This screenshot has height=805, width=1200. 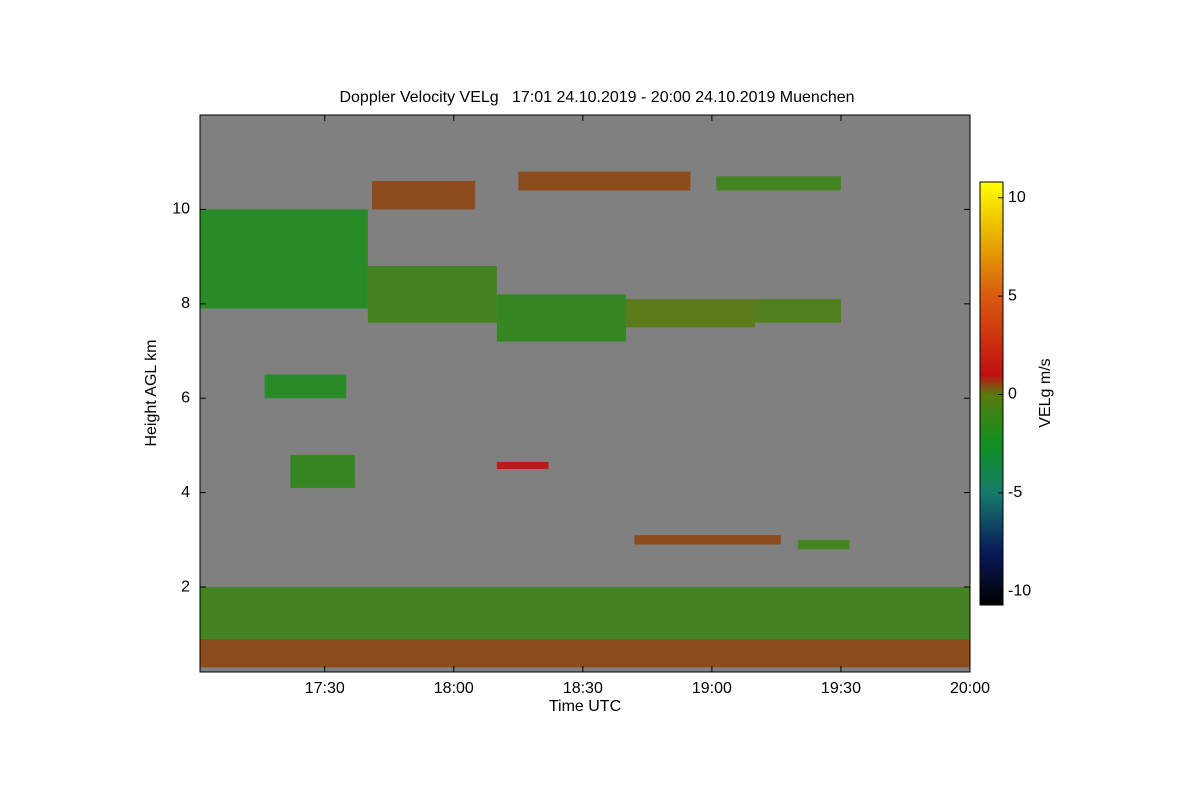 What do you see at coordinates (1017, 197) in the screenshot?
I see `colorbar-tick-label: 10` at bounding box center [1017, 197].